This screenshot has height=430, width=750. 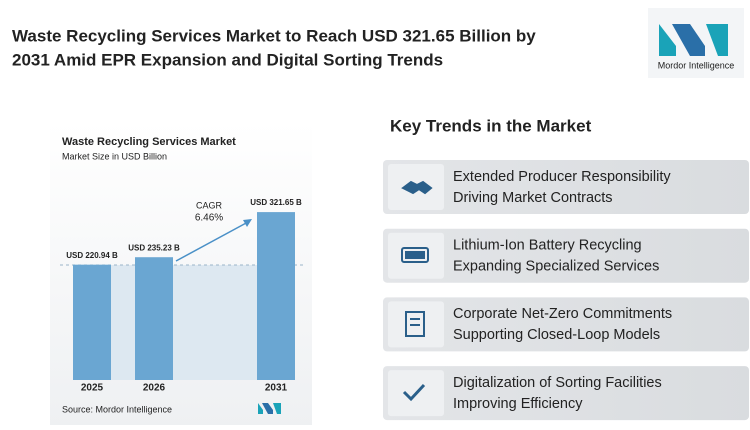 I want to click on cagr-value: 6.46%, so click(x=209, y=218).